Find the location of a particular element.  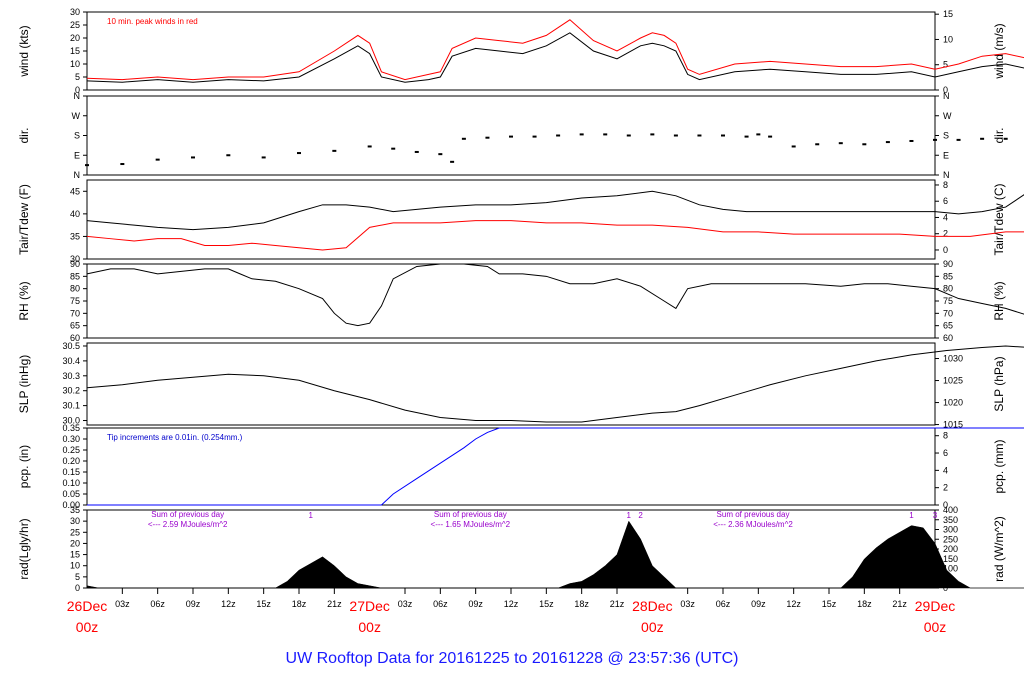

y-axis-label: RH (%) is located at coordinates (24, 300).